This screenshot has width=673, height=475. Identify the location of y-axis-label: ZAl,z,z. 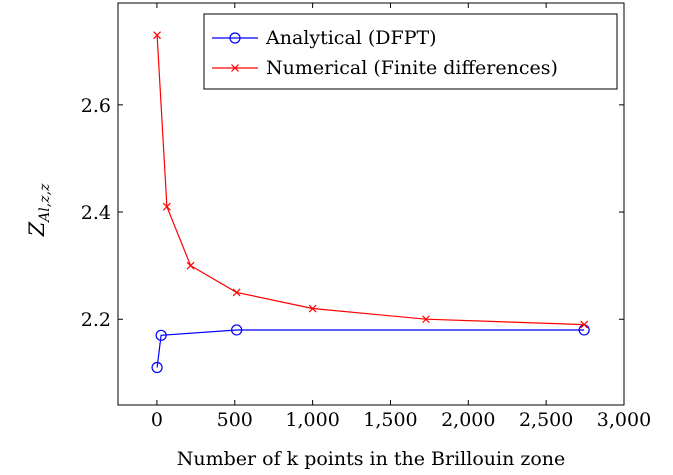
(39, 210).